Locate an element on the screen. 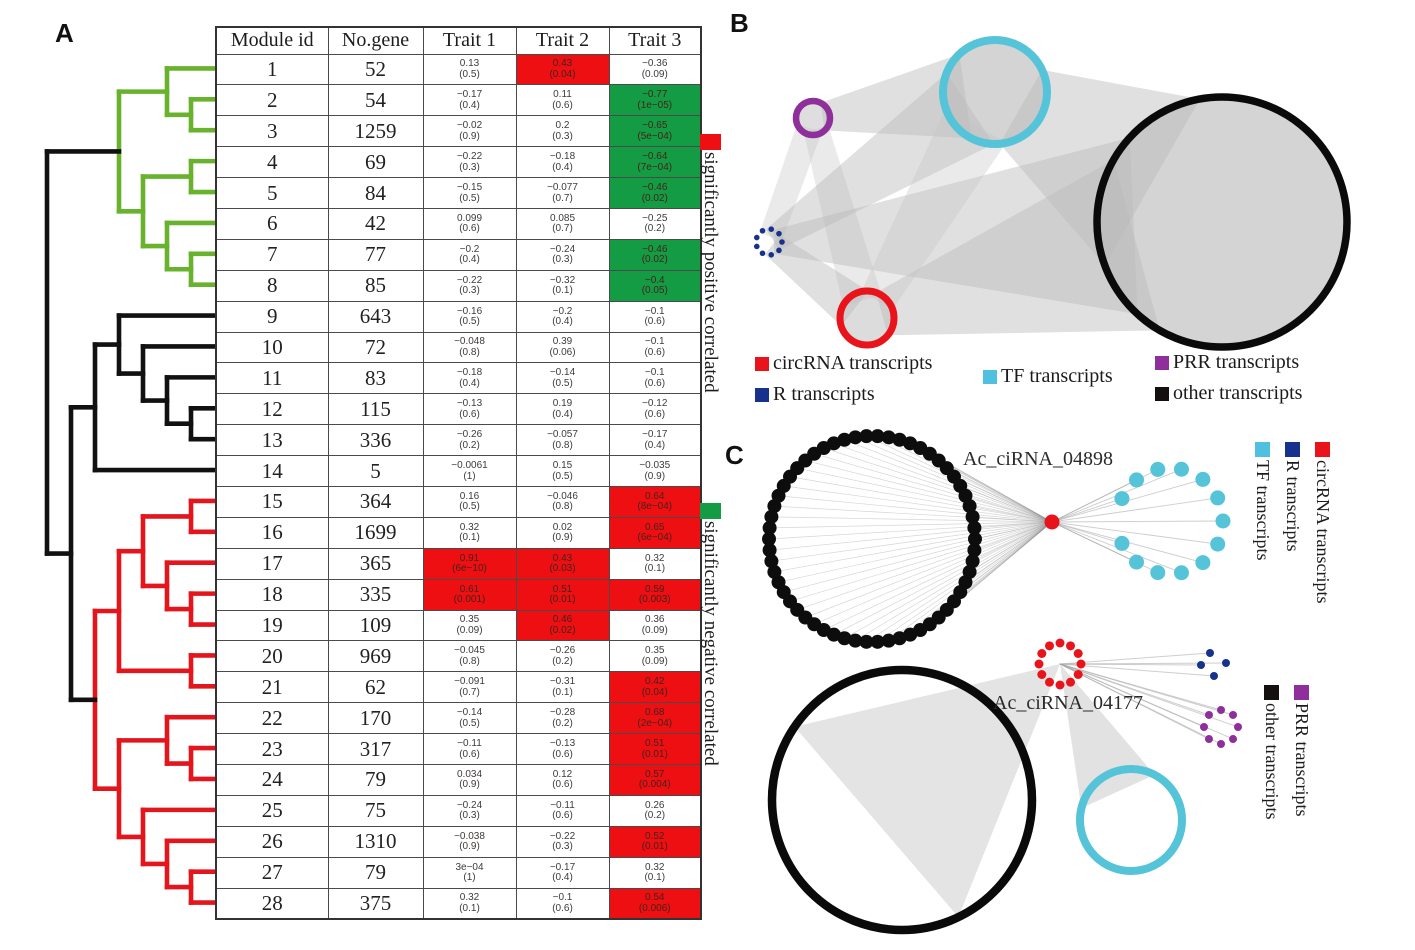 The width and height of the screenshot is (1415, 950). trait-3-cell: −0.17 (0.4) is located at coordinates (655, 440).